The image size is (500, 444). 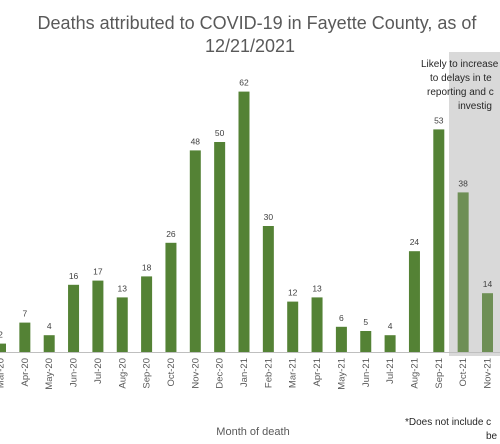 I want to click on value-label-Jun-21: 5, so click(x=365, y=322).